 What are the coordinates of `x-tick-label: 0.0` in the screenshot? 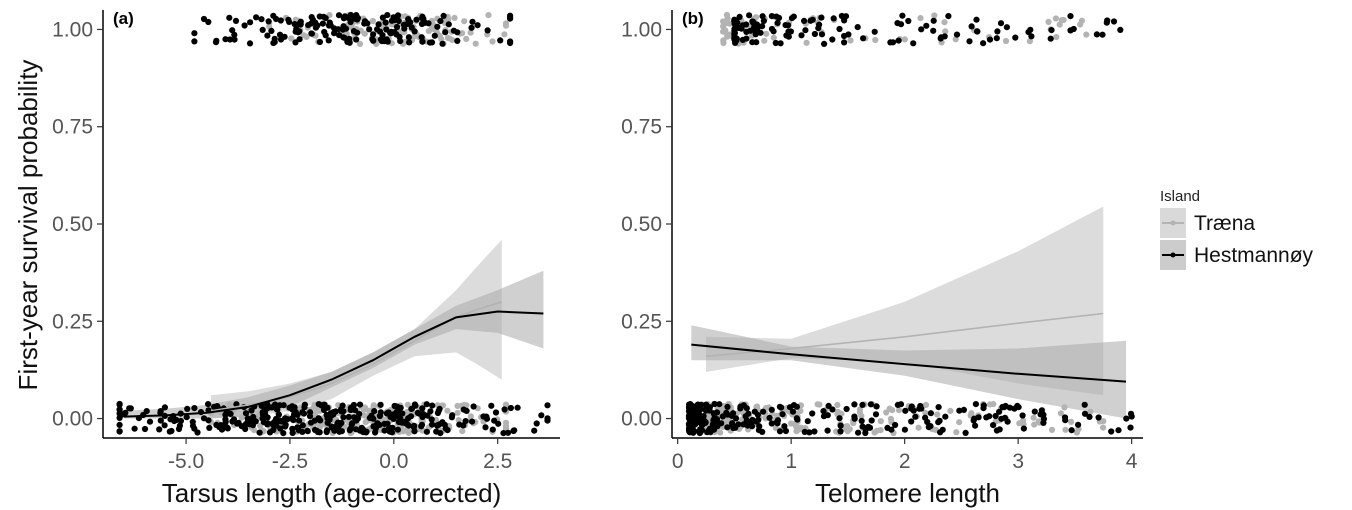 It's located at (393, 461).